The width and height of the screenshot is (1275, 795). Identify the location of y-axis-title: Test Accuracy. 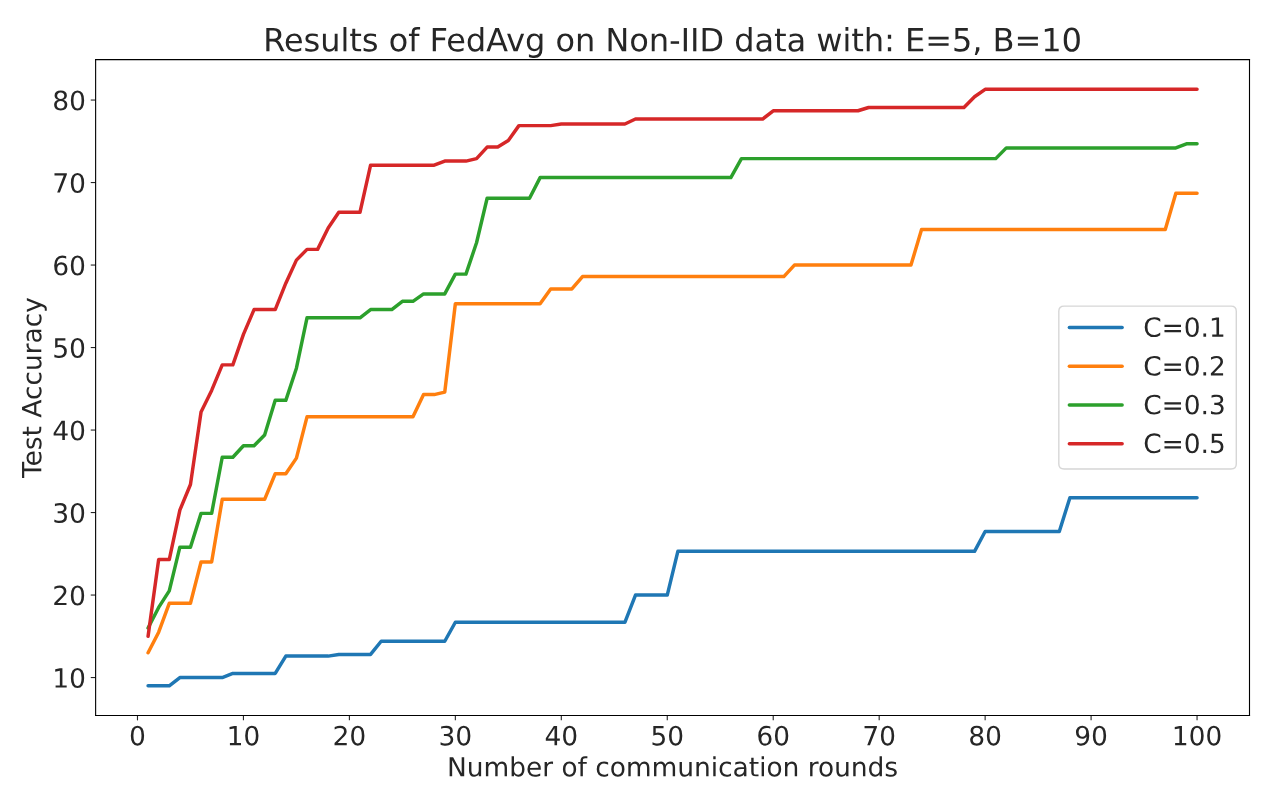
(34, 388).